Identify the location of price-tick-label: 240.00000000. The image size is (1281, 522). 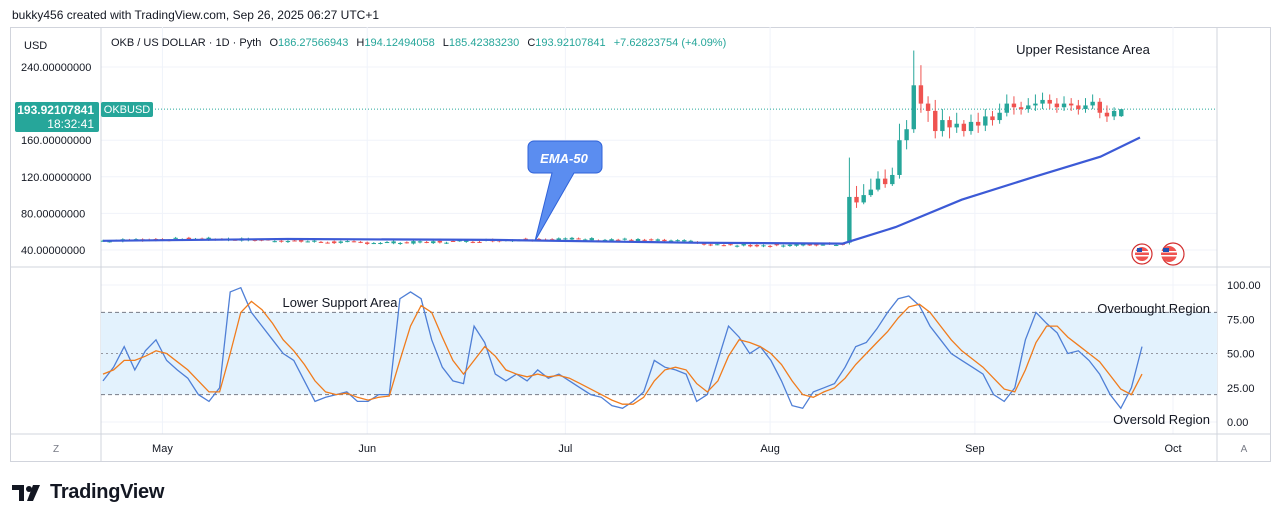
(56, 68).